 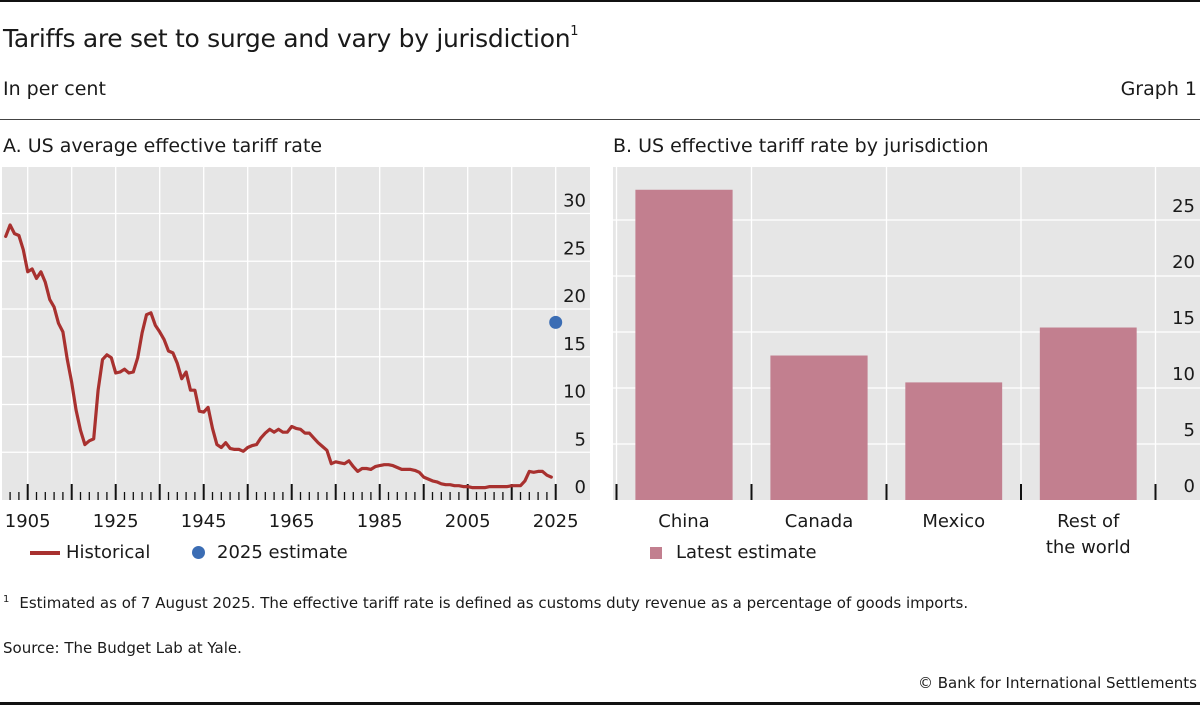 I want to click on x-tick-label: 1965, so click(x=292, y=521).